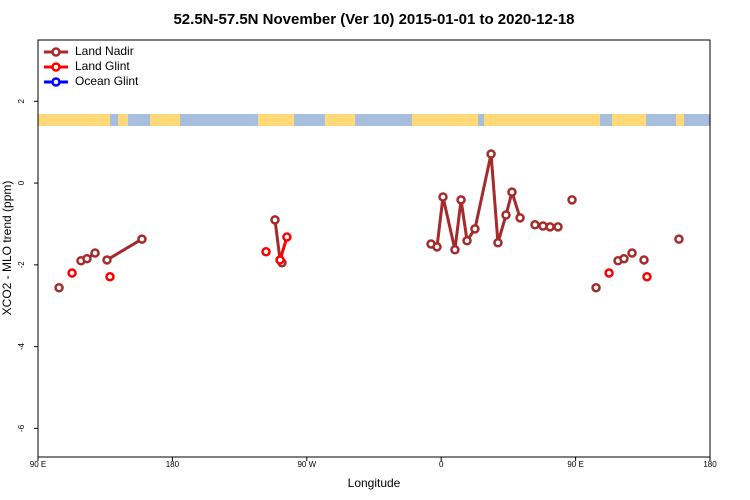 This screenshot has height=500, width=750. What do you see at coordinates (7, 248) in the screenshot?
I see `y-axis-label: XCO2 - MLO trend (ppm)` at bounding box center [7, 248].